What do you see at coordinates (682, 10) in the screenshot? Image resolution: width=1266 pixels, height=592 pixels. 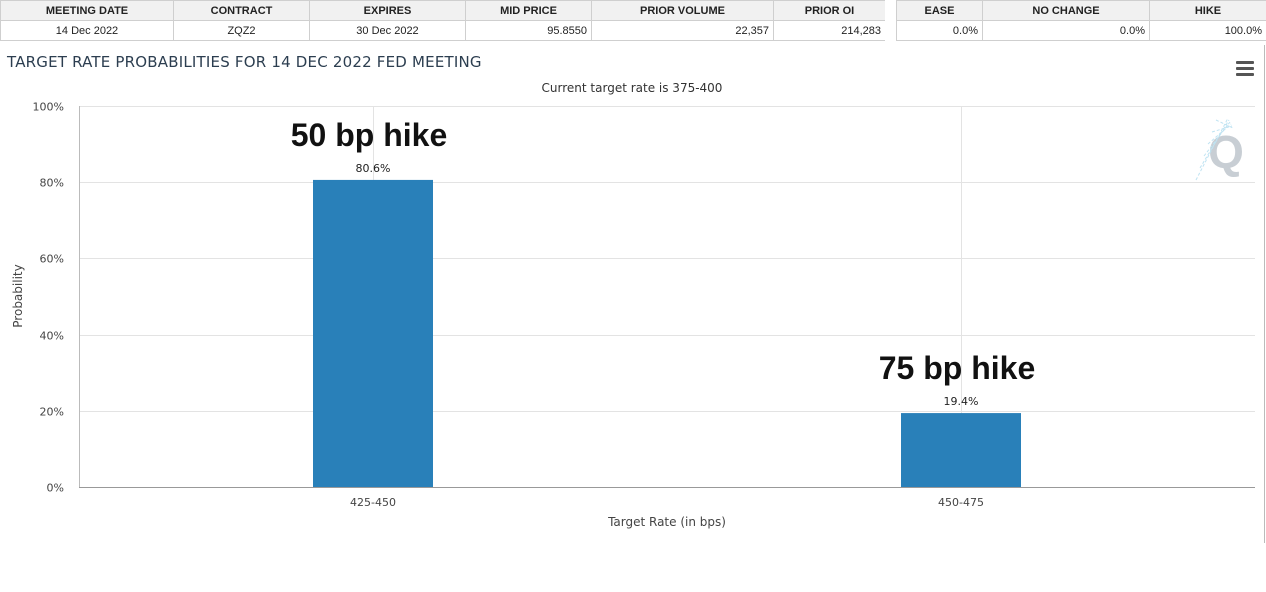 I see `header-prior-volume: PRIOR VOLUME` at bounding box center [682, 10].